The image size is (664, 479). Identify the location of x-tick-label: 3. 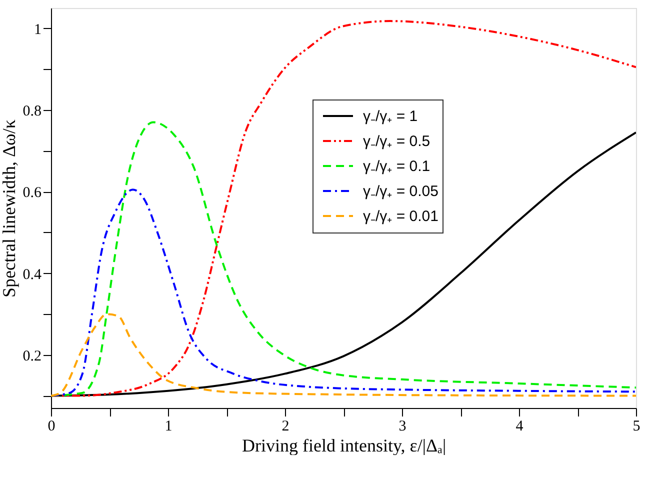
(402, 426).